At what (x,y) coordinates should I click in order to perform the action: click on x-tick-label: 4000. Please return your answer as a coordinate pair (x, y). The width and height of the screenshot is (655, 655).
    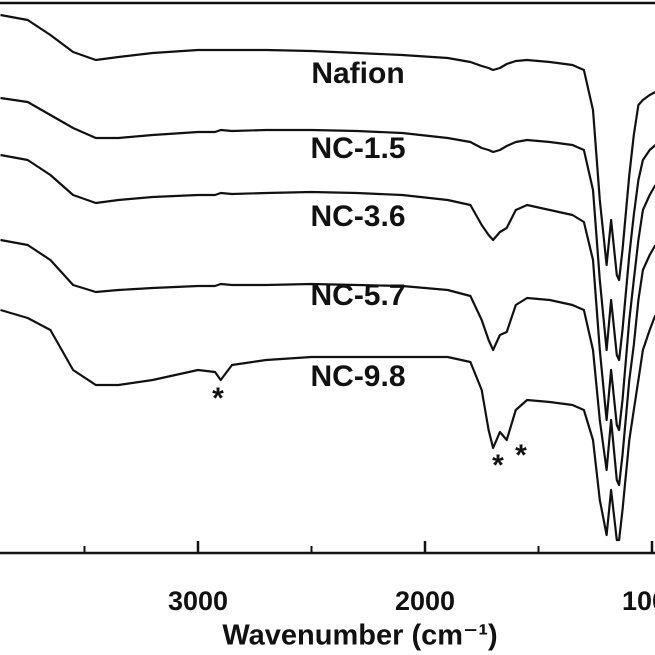
    Looking at the image, I should click on (0, 601).